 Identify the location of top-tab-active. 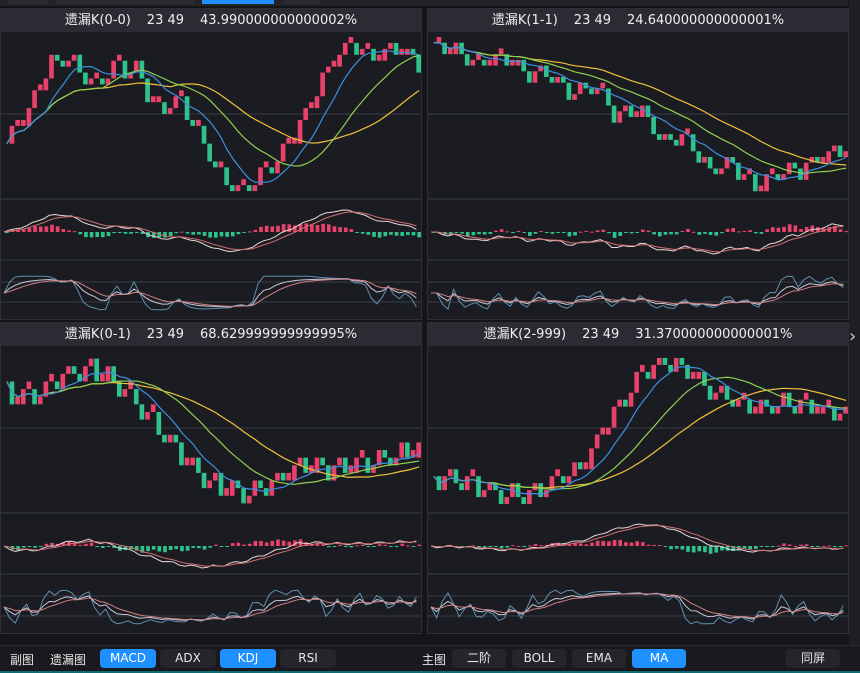
(238, 2).